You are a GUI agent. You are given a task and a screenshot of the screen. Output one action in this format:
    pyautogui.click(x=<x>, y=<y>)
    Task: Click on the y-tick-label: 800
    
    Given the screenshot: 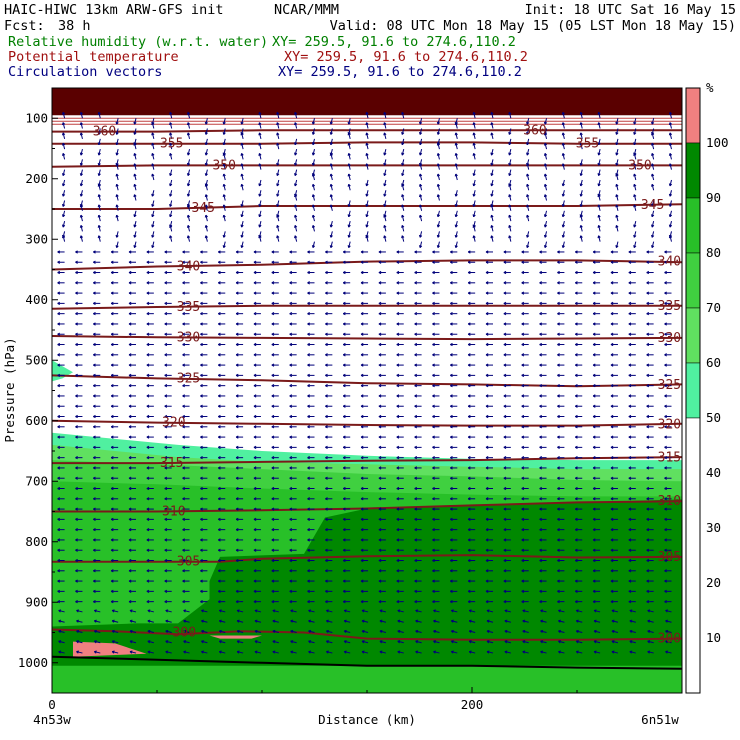 What is the action you would take?
    pyautogui.click(x=36, y=541)
    